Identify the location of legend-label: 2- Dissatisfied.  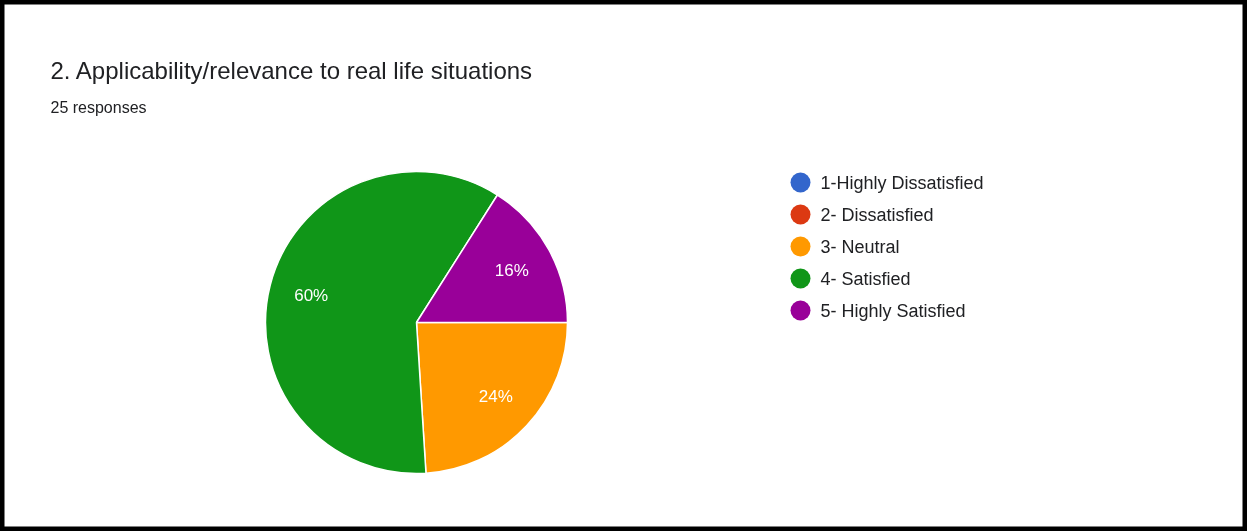
(877, 214).